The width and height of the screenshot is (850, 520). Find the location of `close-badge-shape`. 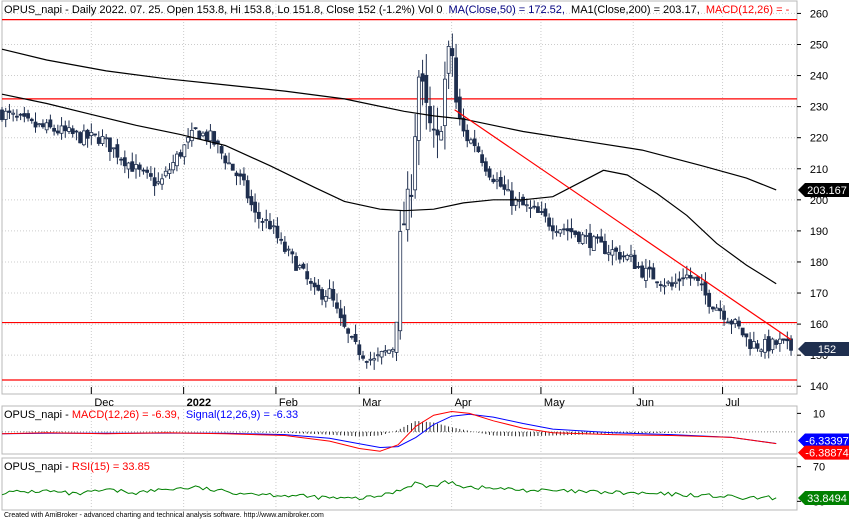

close-badge-shape is located at coordinates (823, 348).